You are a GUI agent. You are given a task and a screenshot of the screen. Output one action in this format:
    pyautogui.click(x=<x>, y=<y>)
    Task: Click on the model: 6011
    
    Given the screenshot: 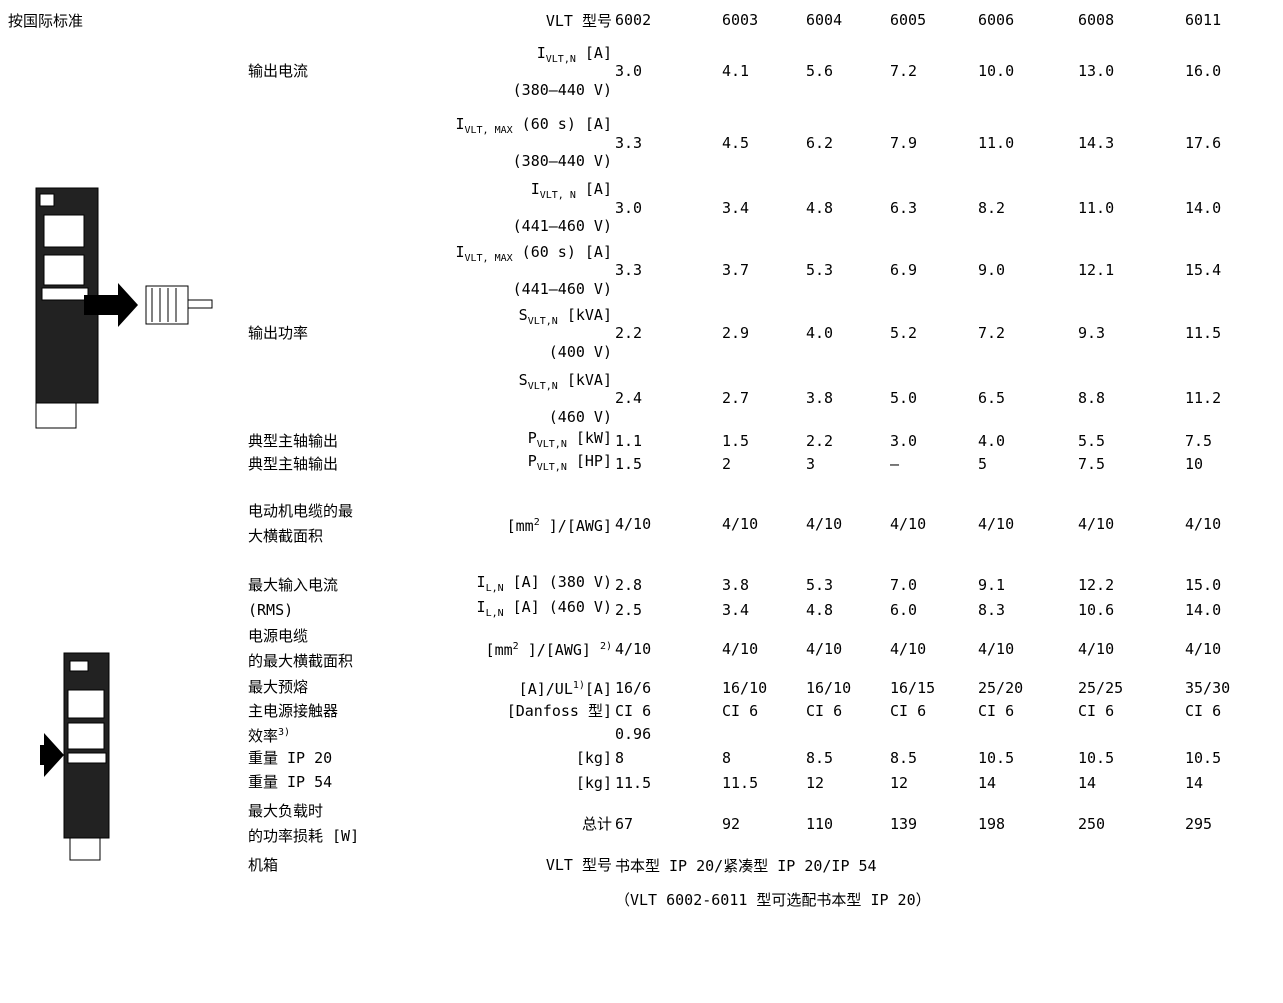 What is the action you would take?
    pyautogui.click(x=1203, y=20)
    